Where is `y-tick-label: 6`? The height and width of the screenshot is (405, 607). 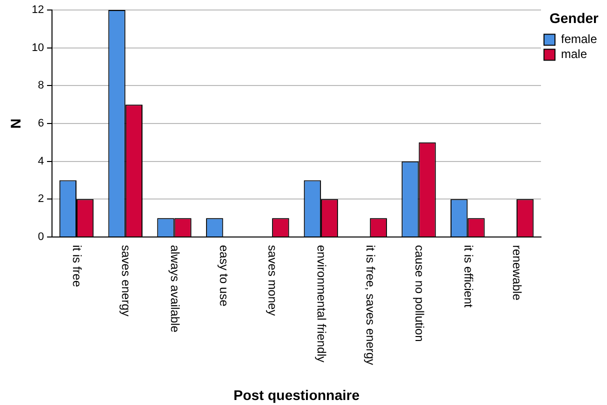 y-tick-label: 6 is located at coordinates (41, 124).